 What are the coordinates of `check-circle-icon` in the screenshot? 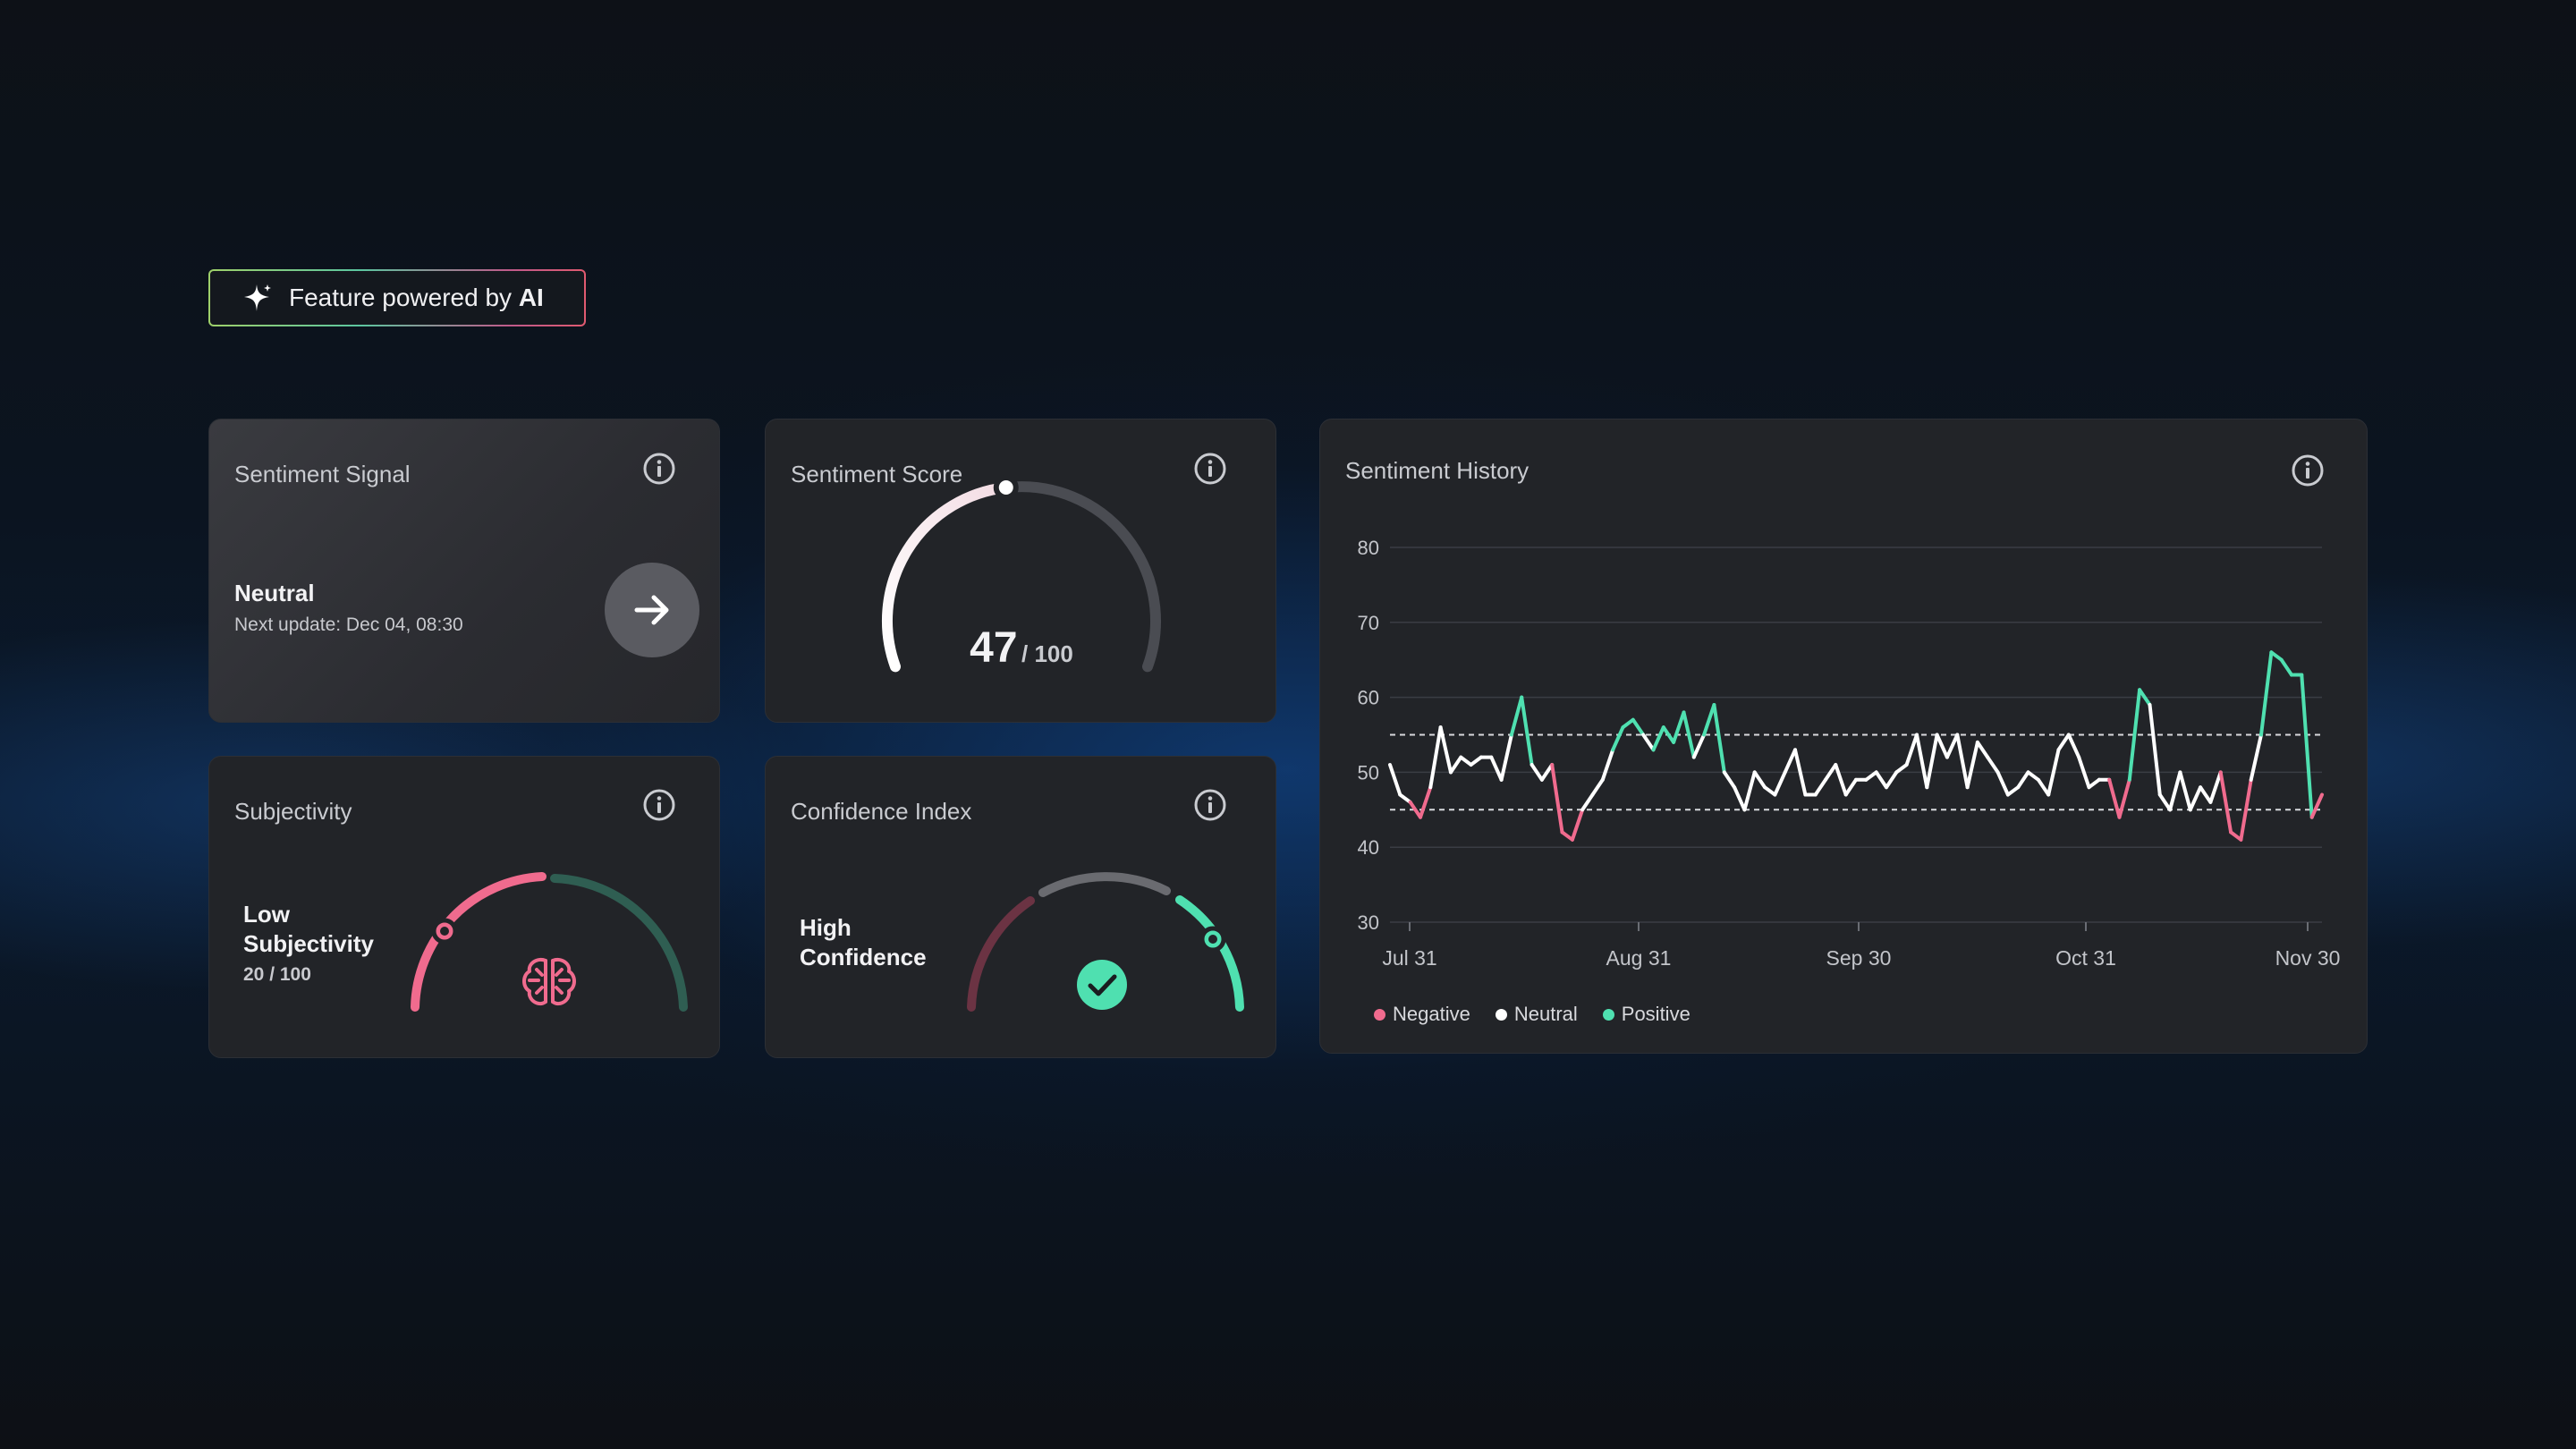 It's located at (1102, 985).